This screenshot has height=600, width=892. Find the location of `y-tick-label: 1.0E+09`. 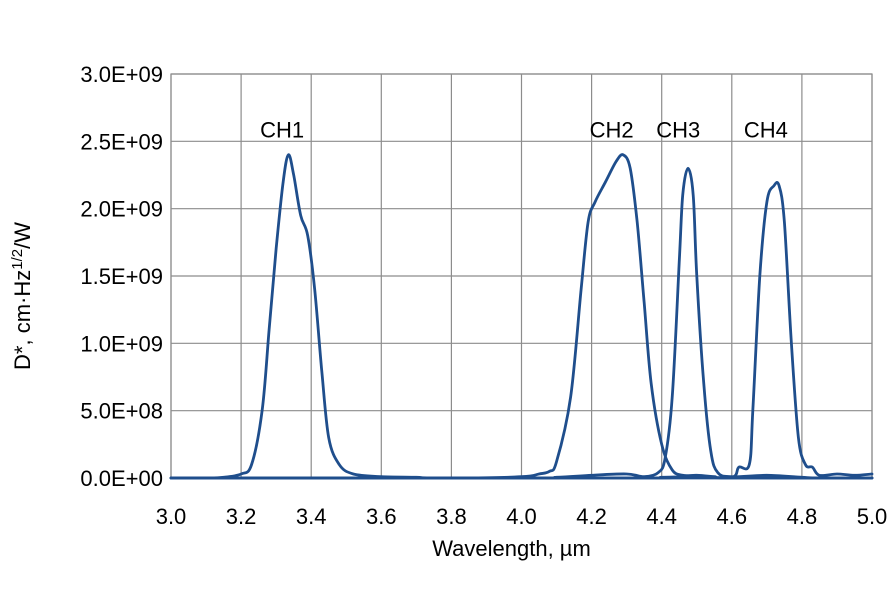

y-tick-label: 1.0E+09 is located at coordinates (121, 343).